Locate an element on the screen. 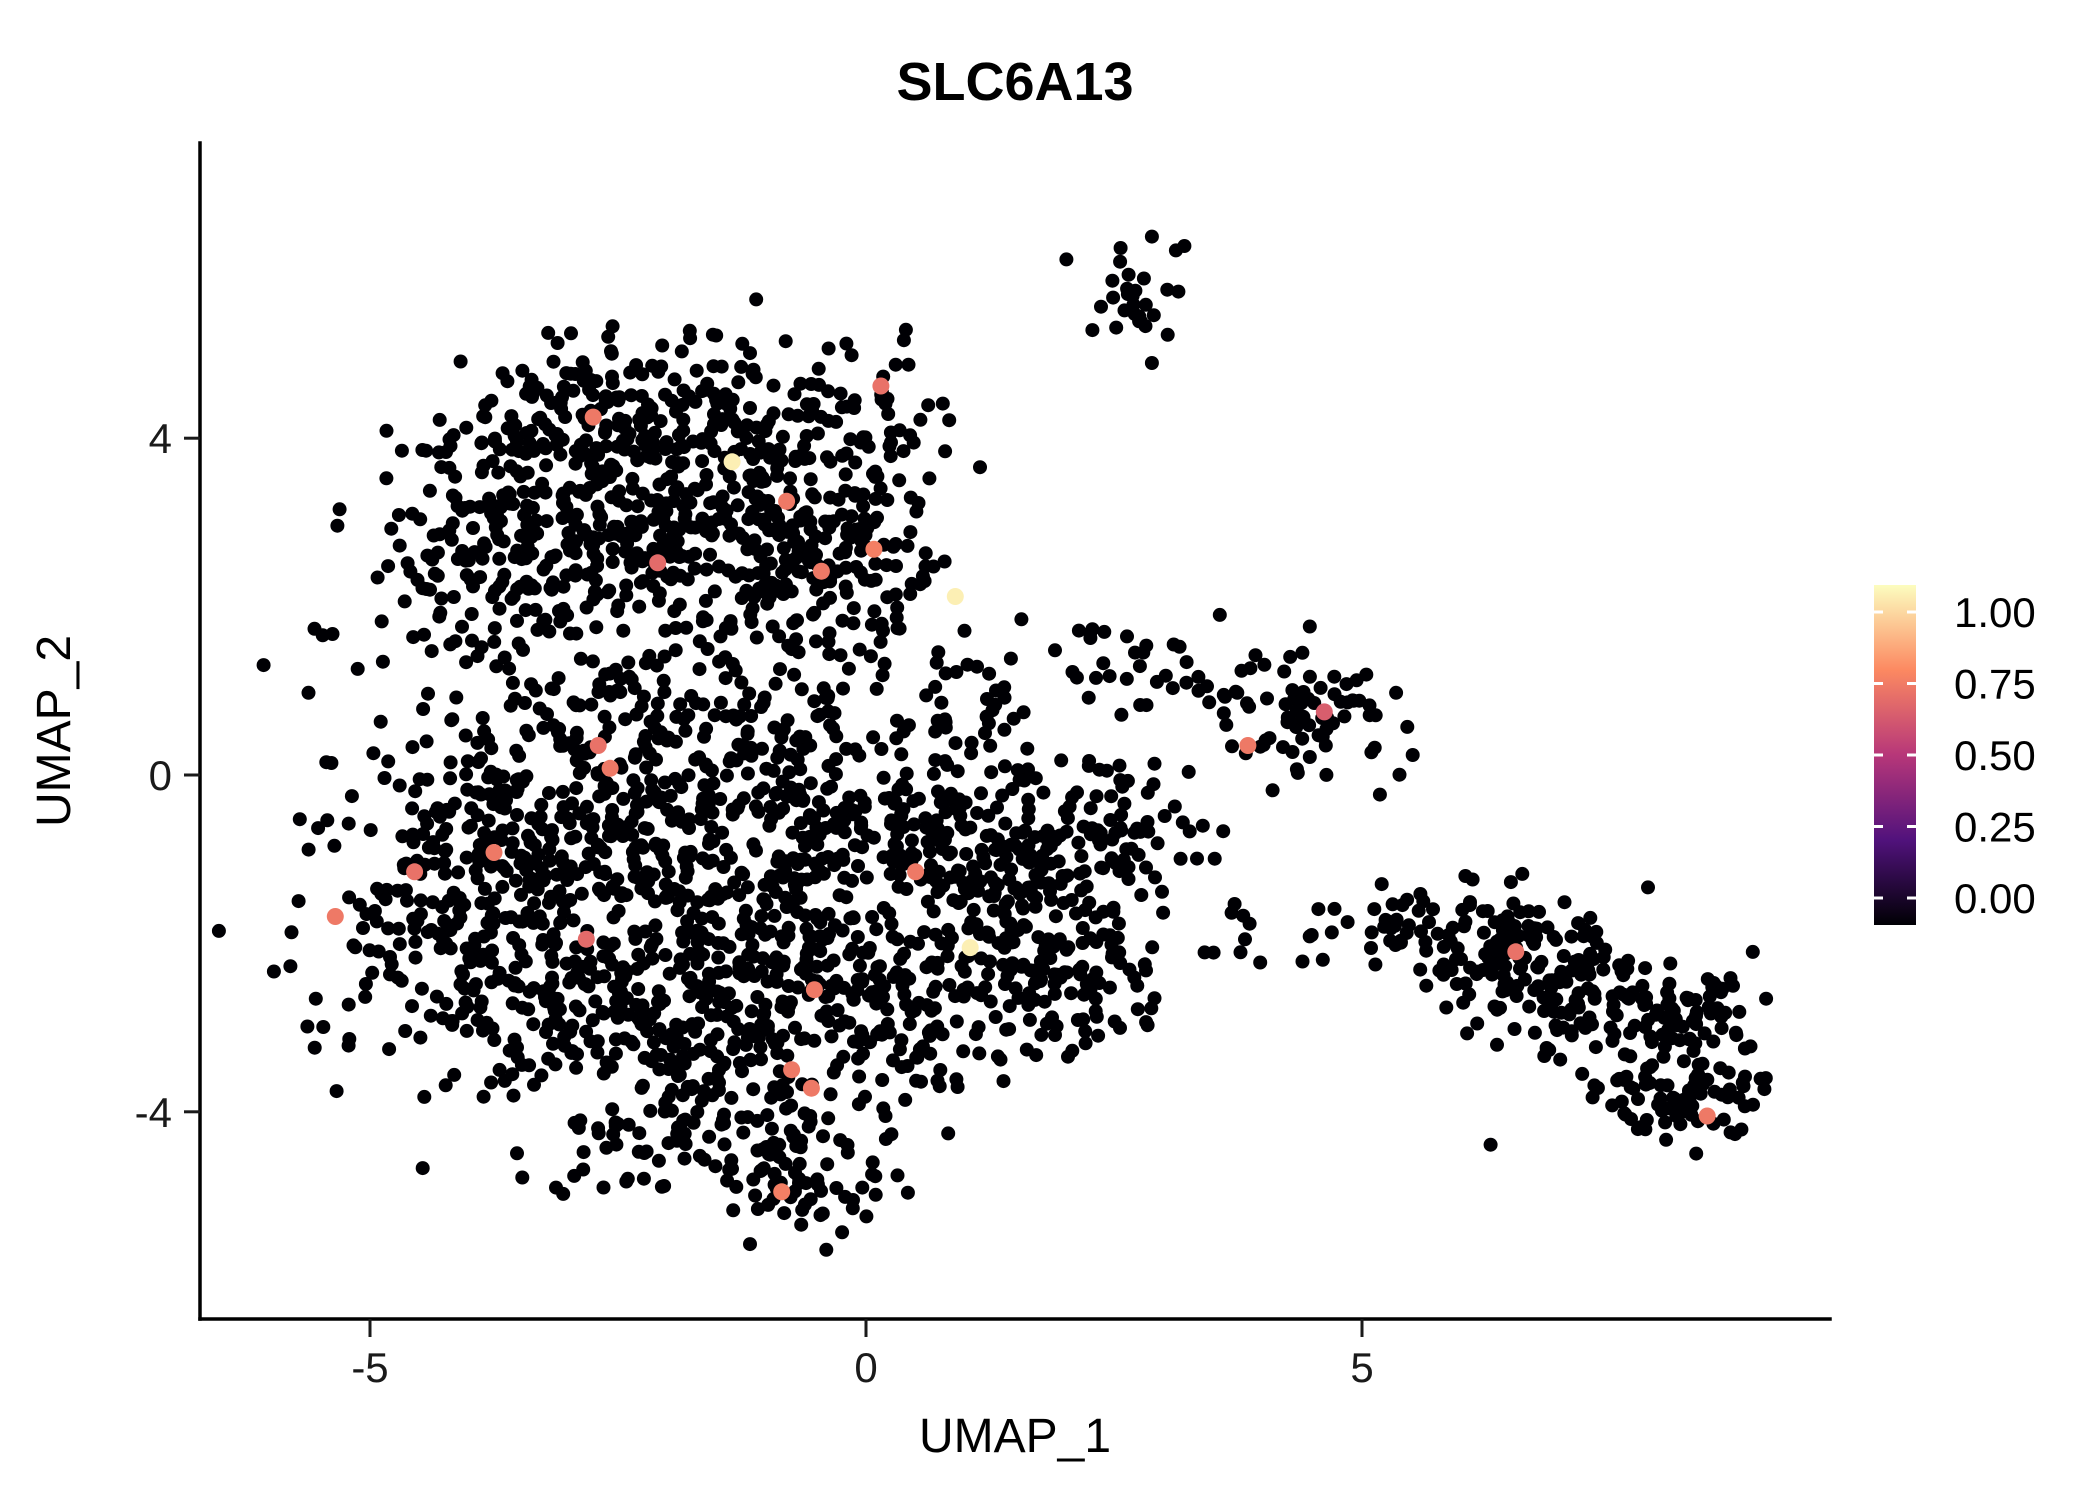 The width and height of the screenshot is (2100, 1500). x-ticks: -5 0 5 is located at coordinates (862, 1355).